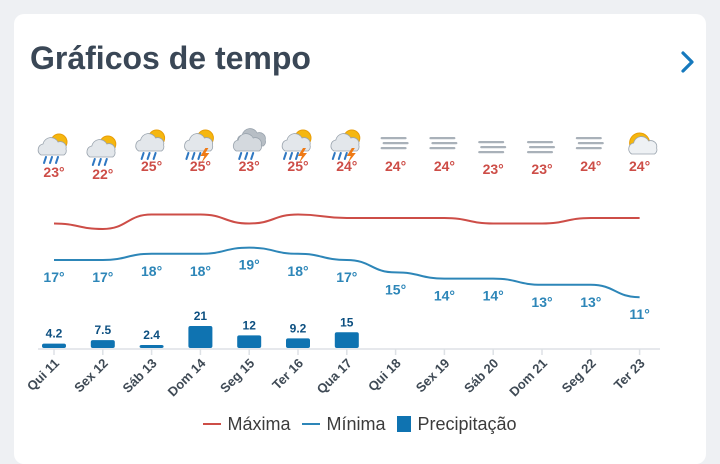 The image size is (720, 464). What do you see at coordinates (481, 376) in the screenshot?
I see `x-tick-label: Sáb 20` at bounding box center [481, 376].